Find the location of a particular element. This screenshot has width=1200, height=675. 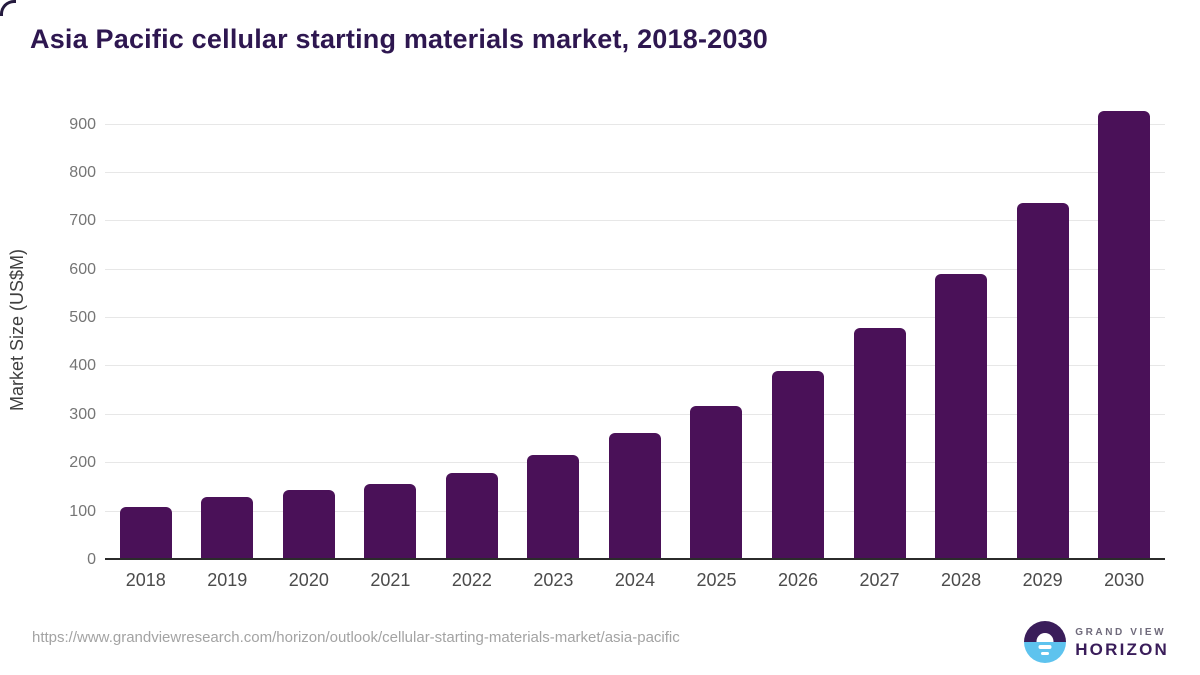

x-tick-label-2030: 2030 is located at coordinates (1124, 580).